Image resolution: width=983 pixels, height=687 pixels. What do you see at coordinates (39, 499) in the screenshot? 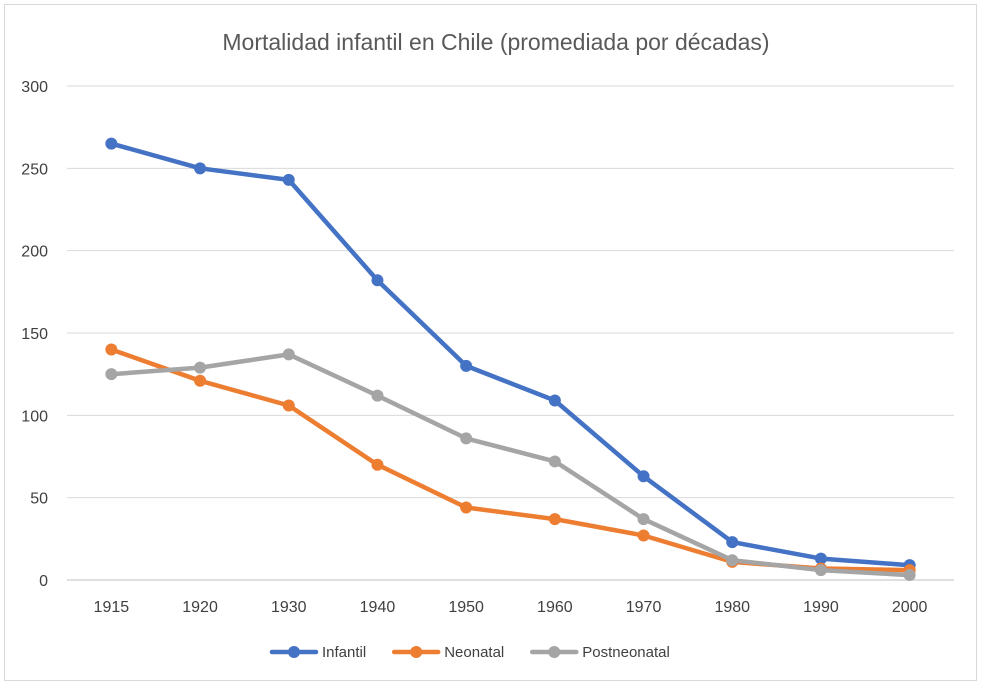
I see `y-tick-label: 50` at bounding box center [39, 499].